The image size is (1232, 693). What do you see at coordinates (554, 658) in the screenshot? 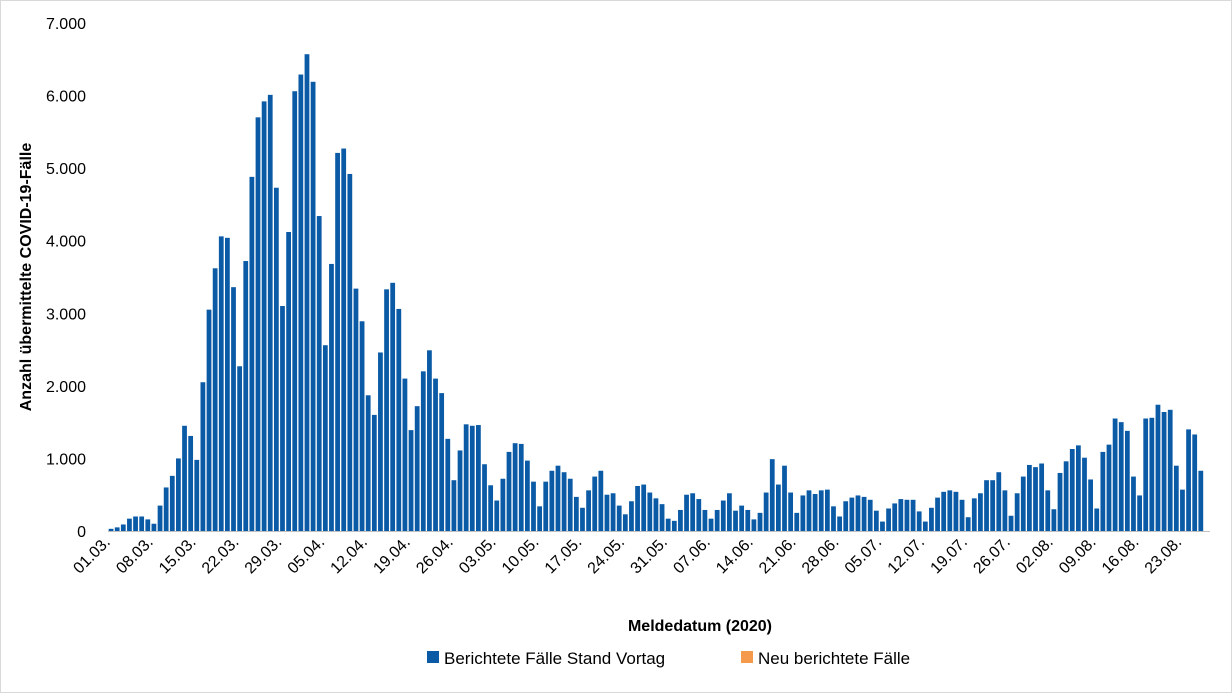
I see `legend-label-vortag: Berichtete Fälle Stand Vortag` at bounding box center [554, 658].